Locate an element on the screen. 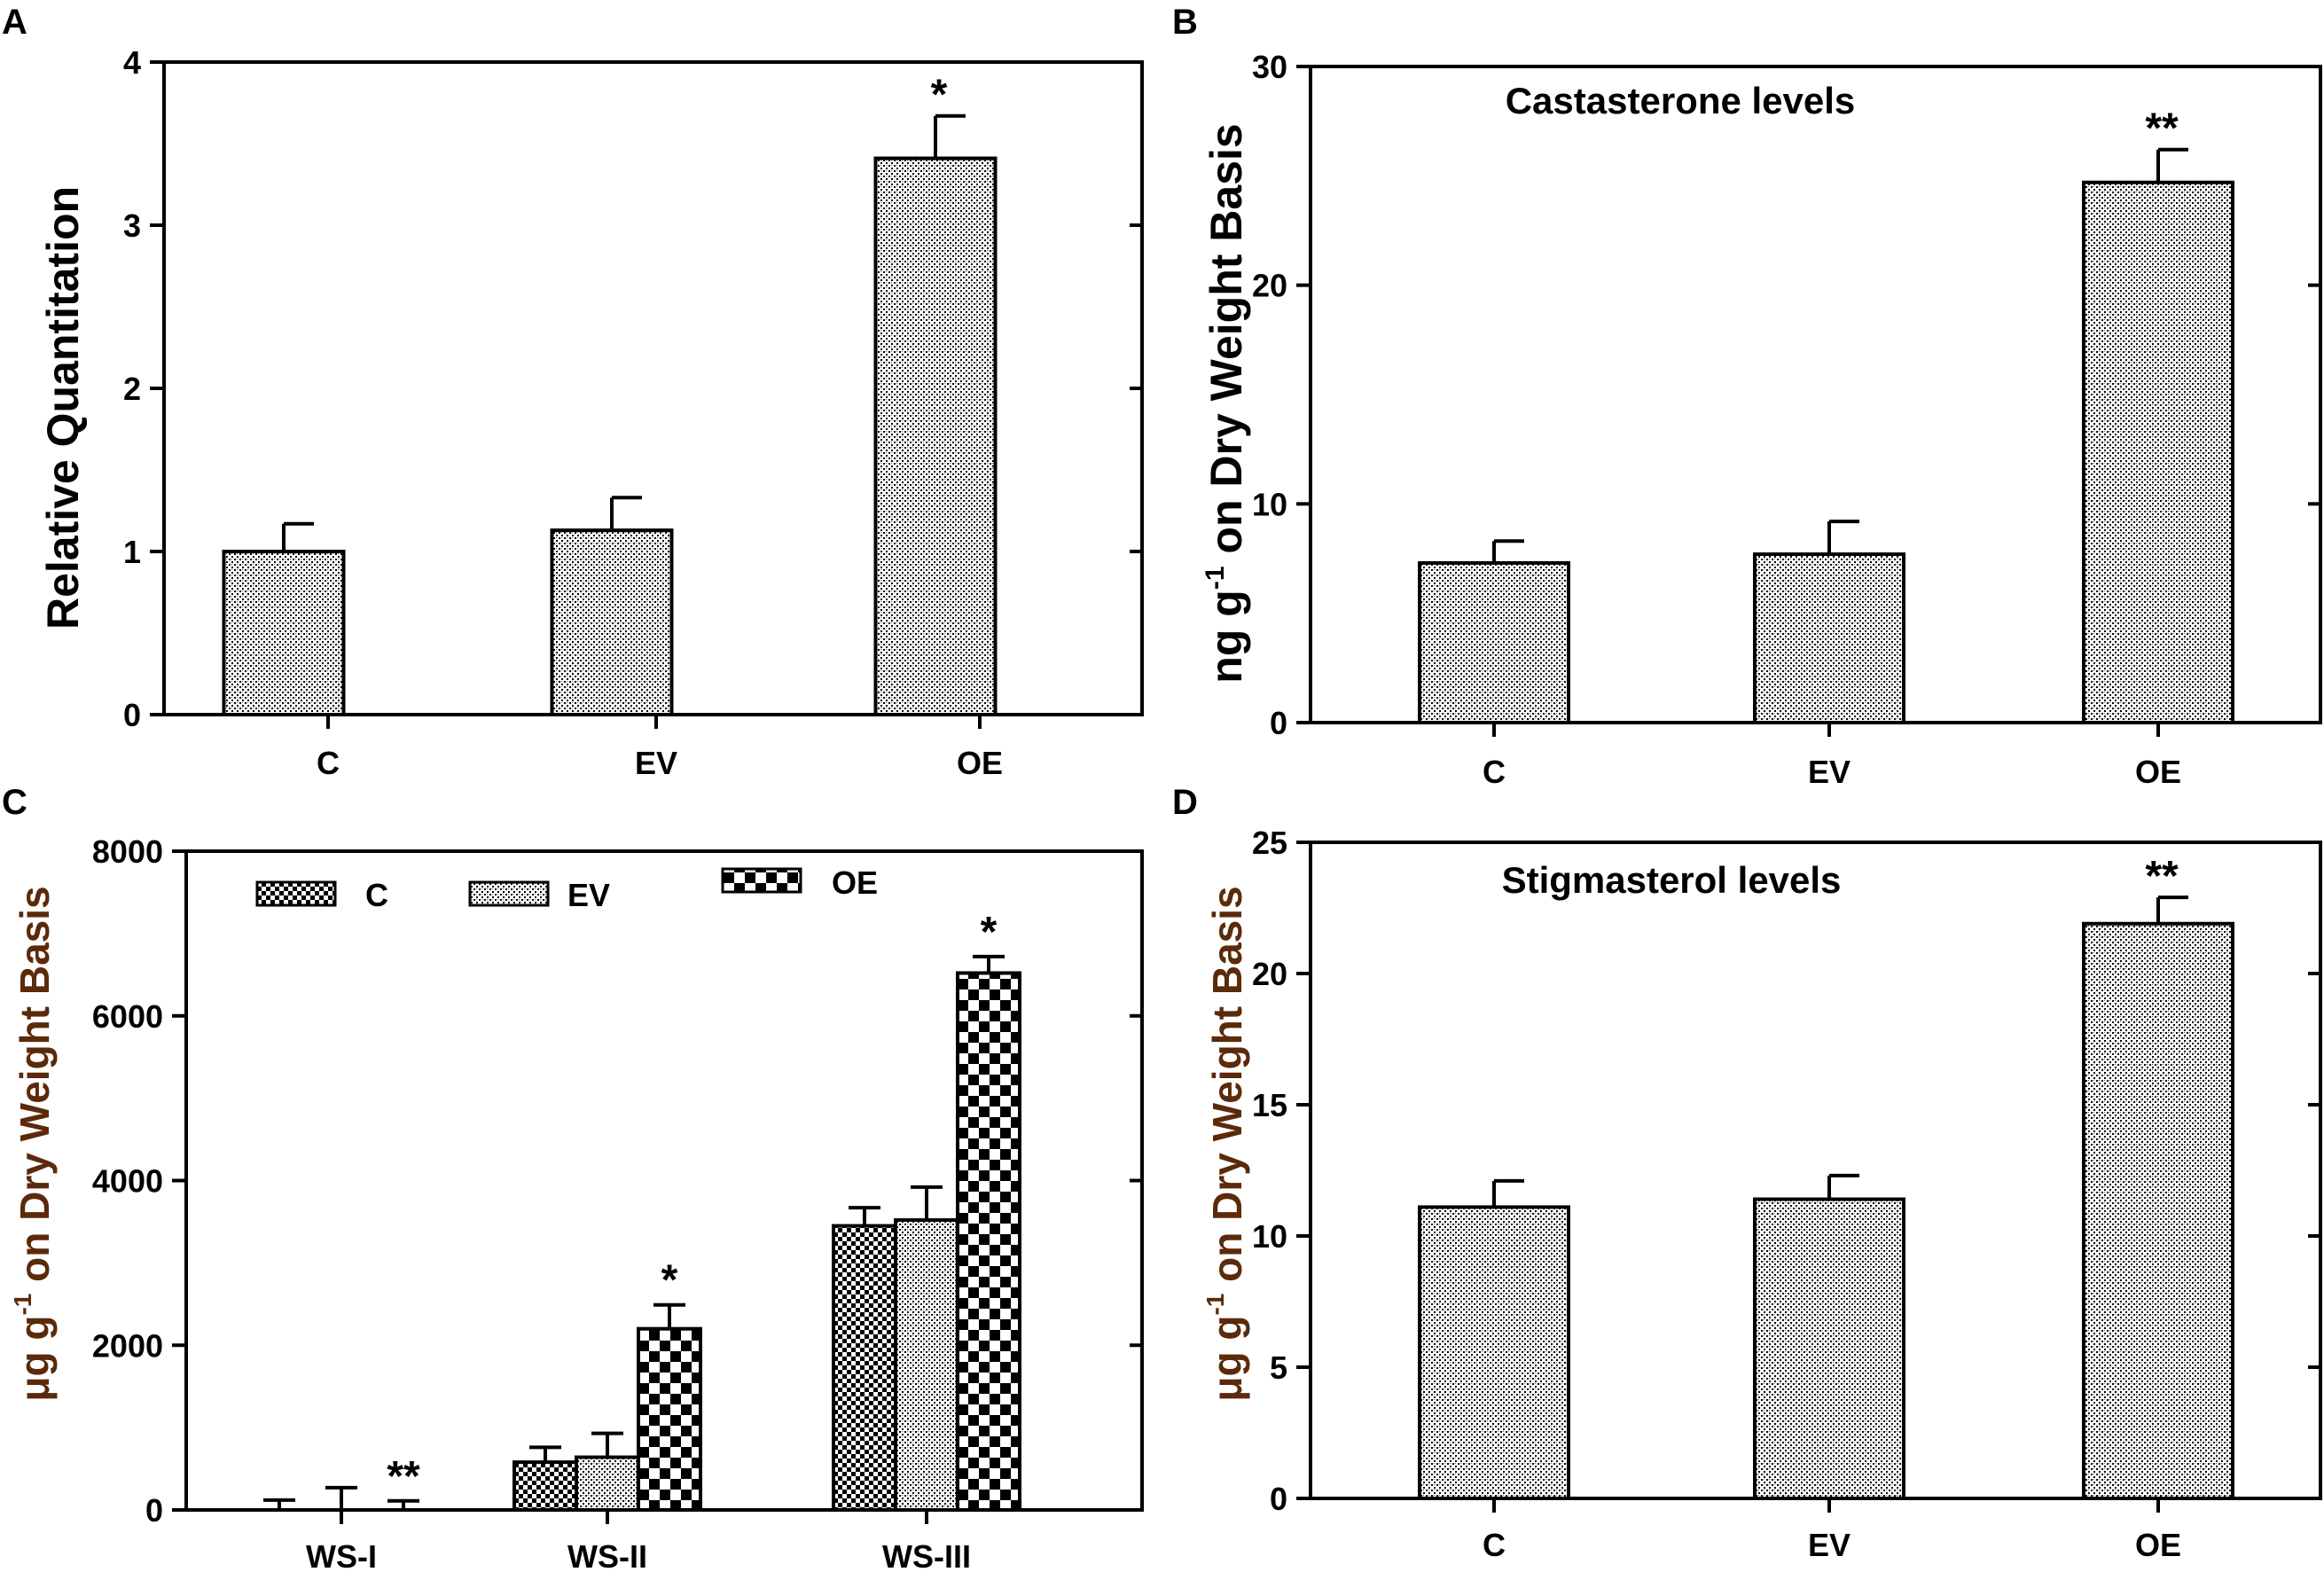 The width and height of the screenshot is (2324, 1572). panel-letter-d: D is located at coordinates (1185, 802).